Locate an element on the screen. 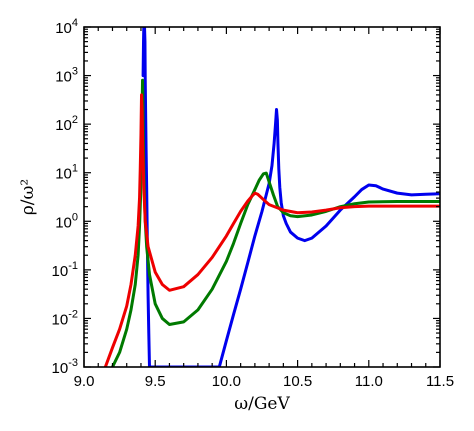 Image resolution: width=474 pixels, height=431 pixels. x-tick-label-4: 11.0 is located at coordinates (369, 381).